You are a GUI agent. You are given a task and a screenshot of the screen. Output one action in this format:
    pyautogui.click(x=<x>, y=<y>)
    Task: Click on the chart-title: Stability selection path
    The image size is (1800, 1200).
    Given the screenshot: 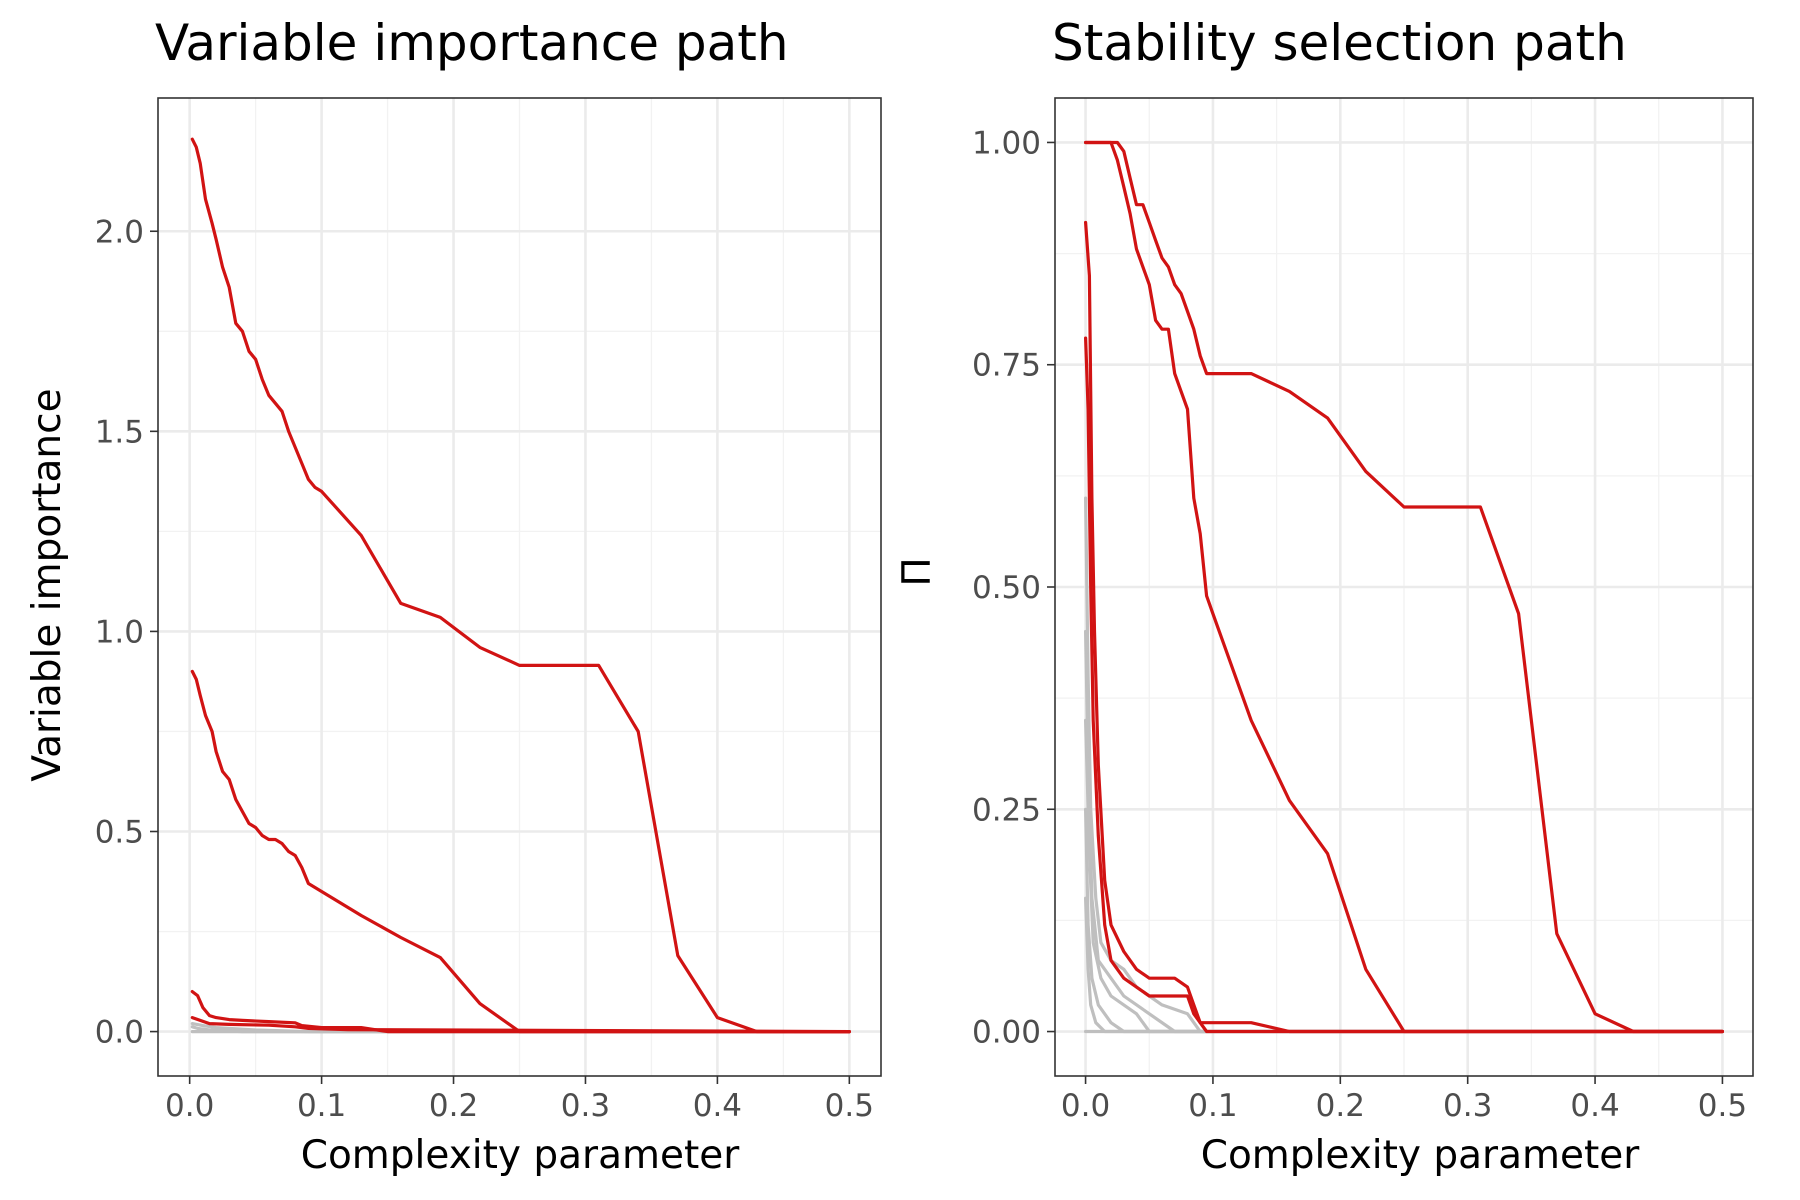 What is the action you would take?
    pyautogui.click(x=1339, y=43)
    